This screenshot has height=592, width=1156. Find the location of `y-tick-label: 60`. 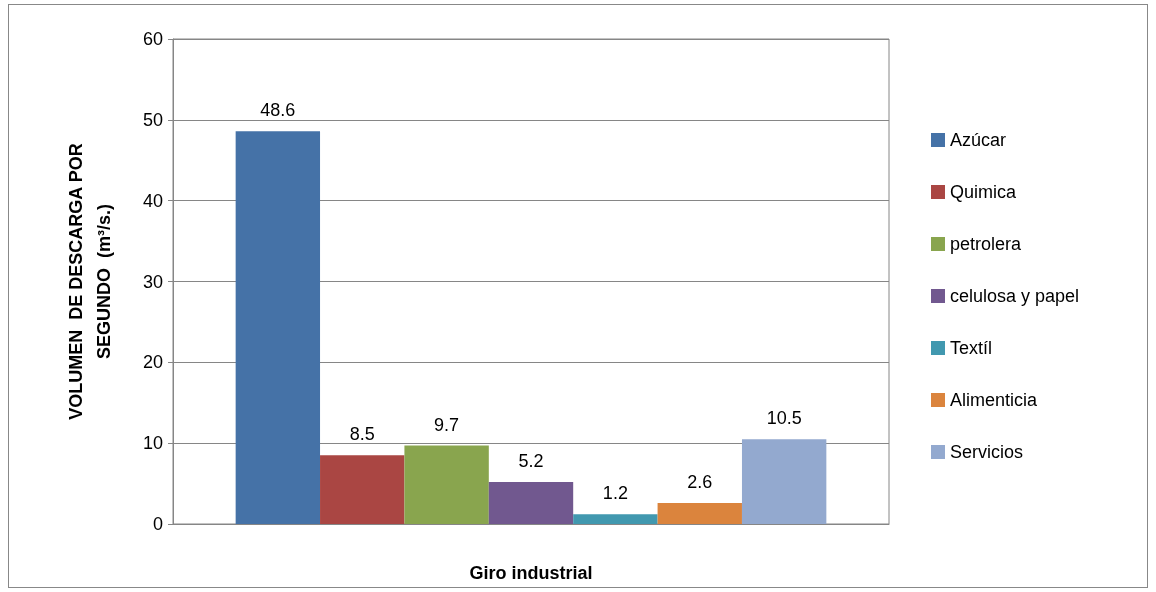

y-tick-label: 60 is located at coordinates (152, 39).